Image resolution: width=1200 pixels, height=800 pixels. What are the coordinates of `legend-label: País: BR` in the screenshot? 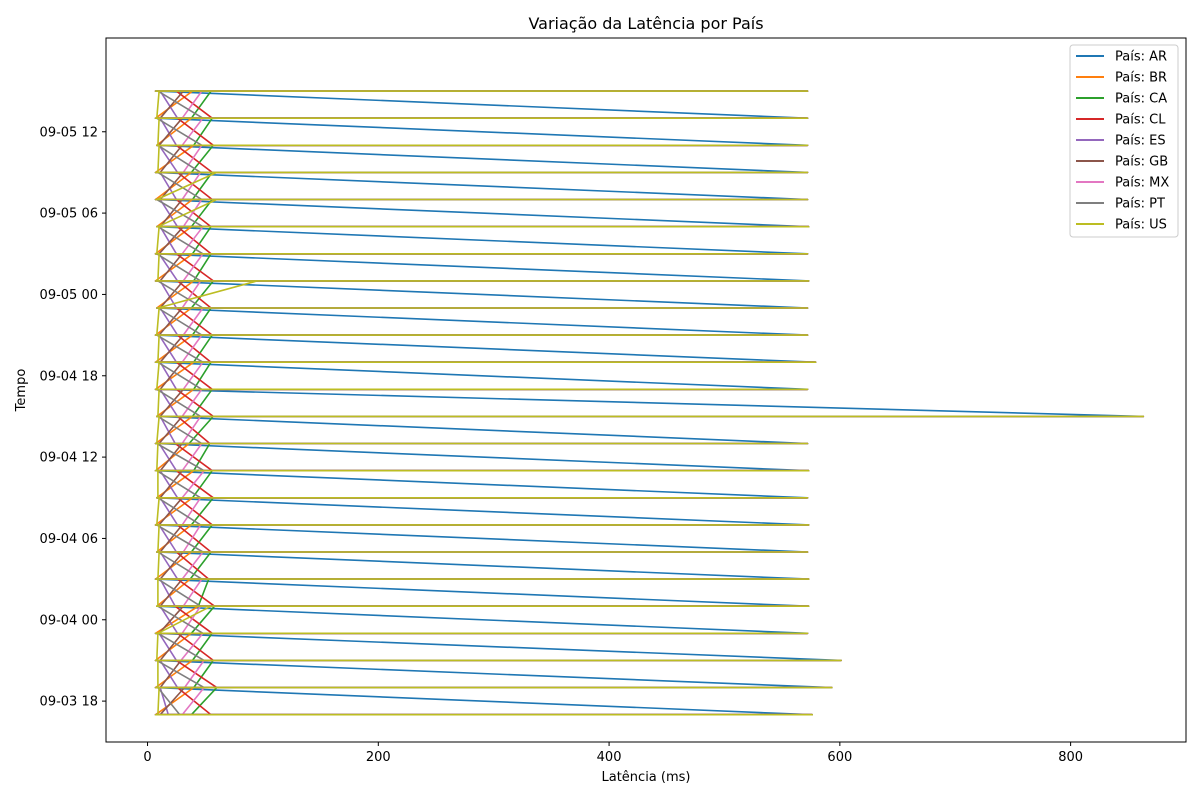 It's located at (1141, 78).